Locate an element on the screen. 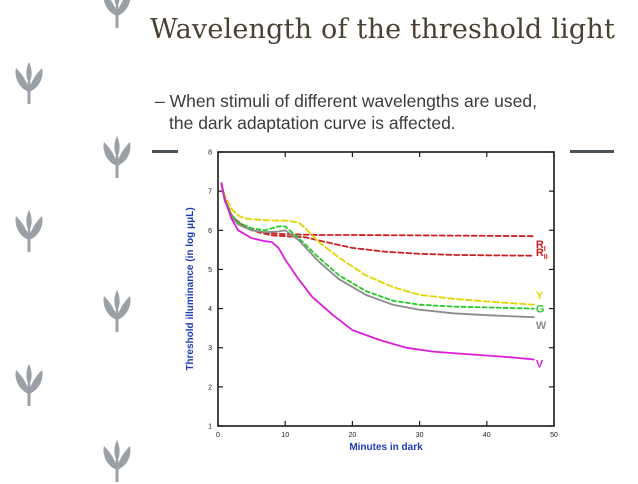 The width and height of the screenshot is (638, 484). x-tick-label: 30 is located at coordinates (420, 435).